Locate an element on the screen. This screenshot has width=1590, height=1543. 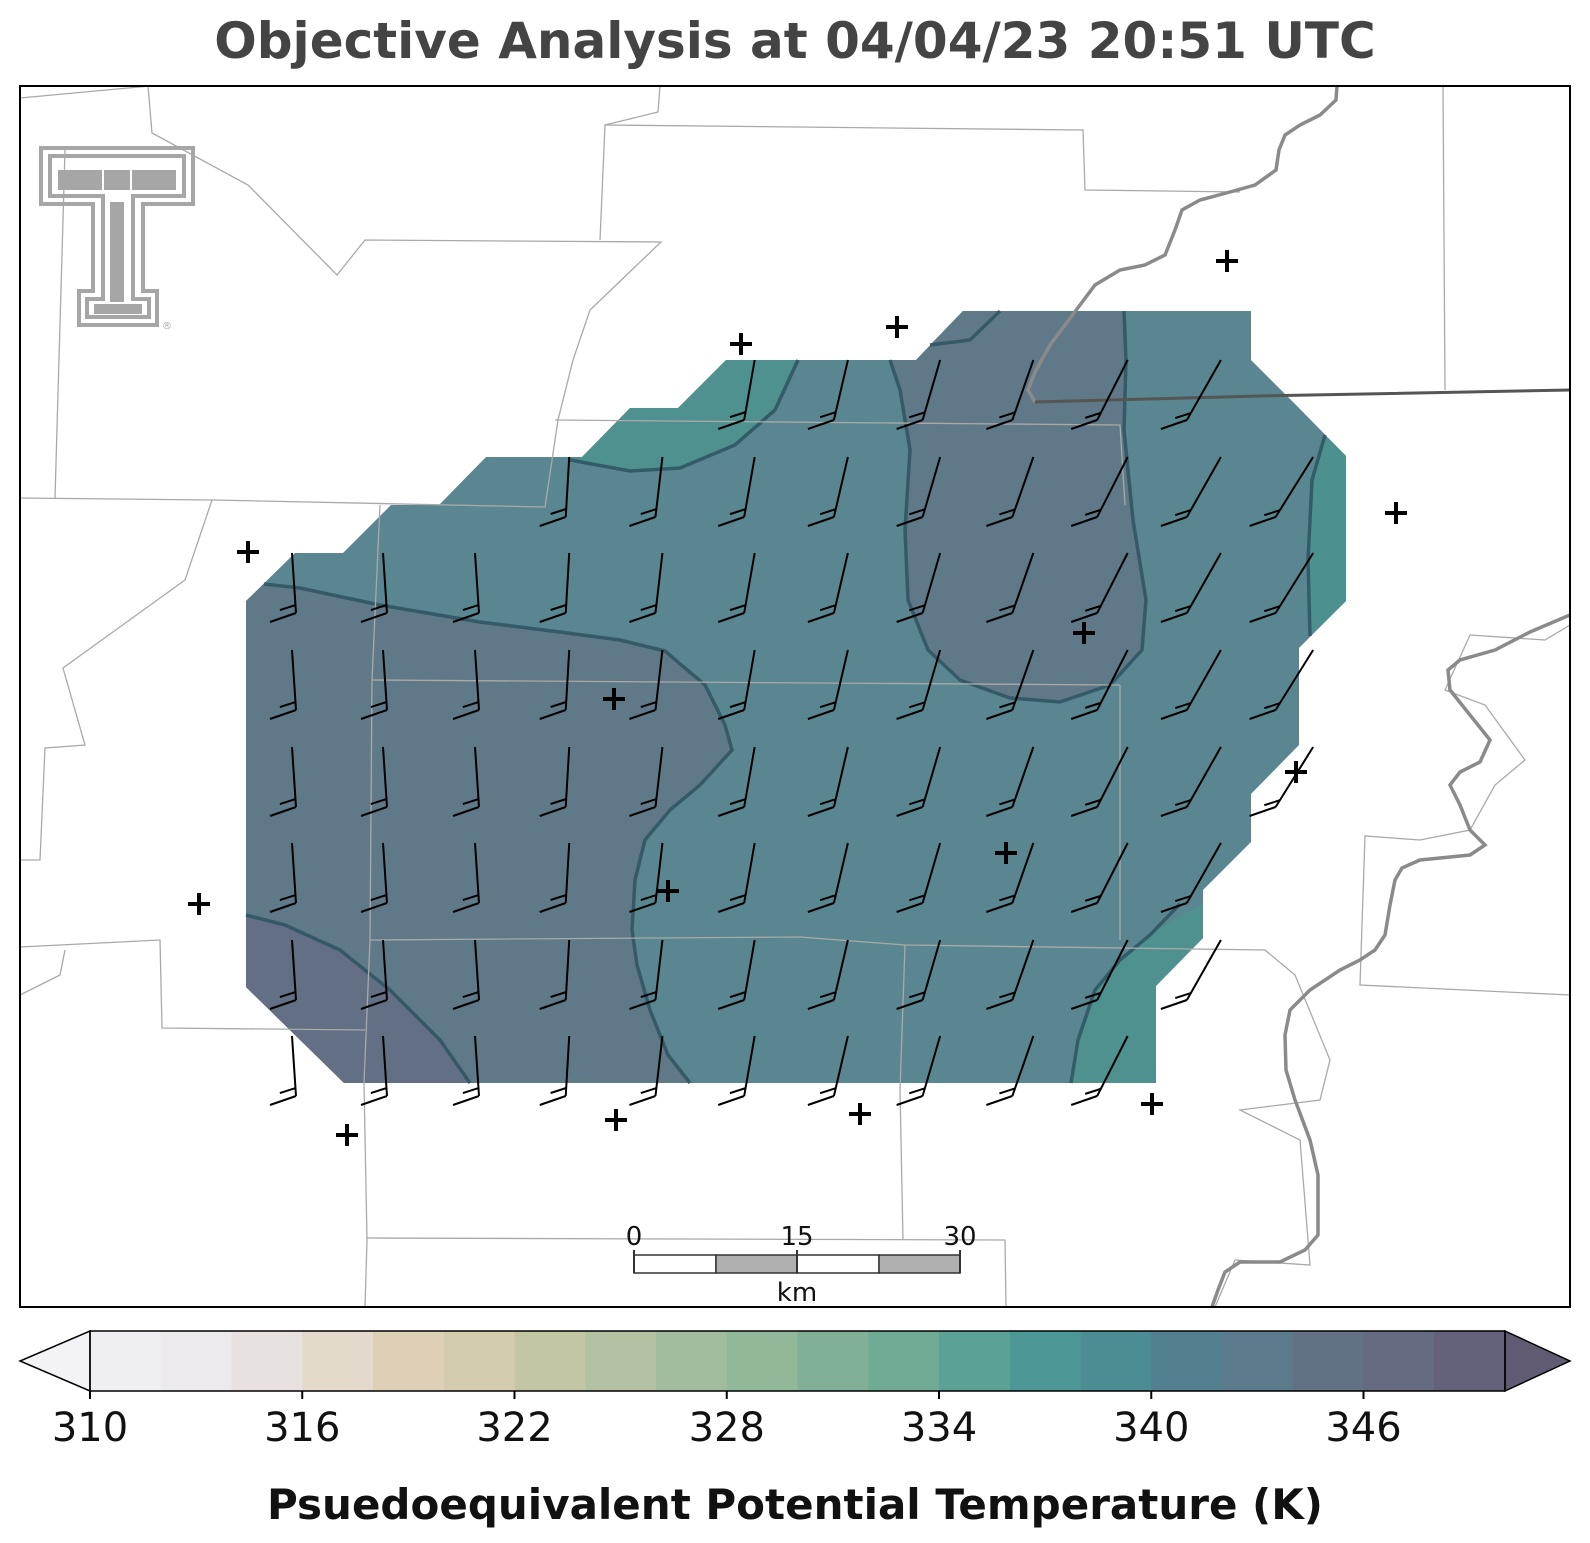
scale-unit: km is located at coordinates (797, 1293).